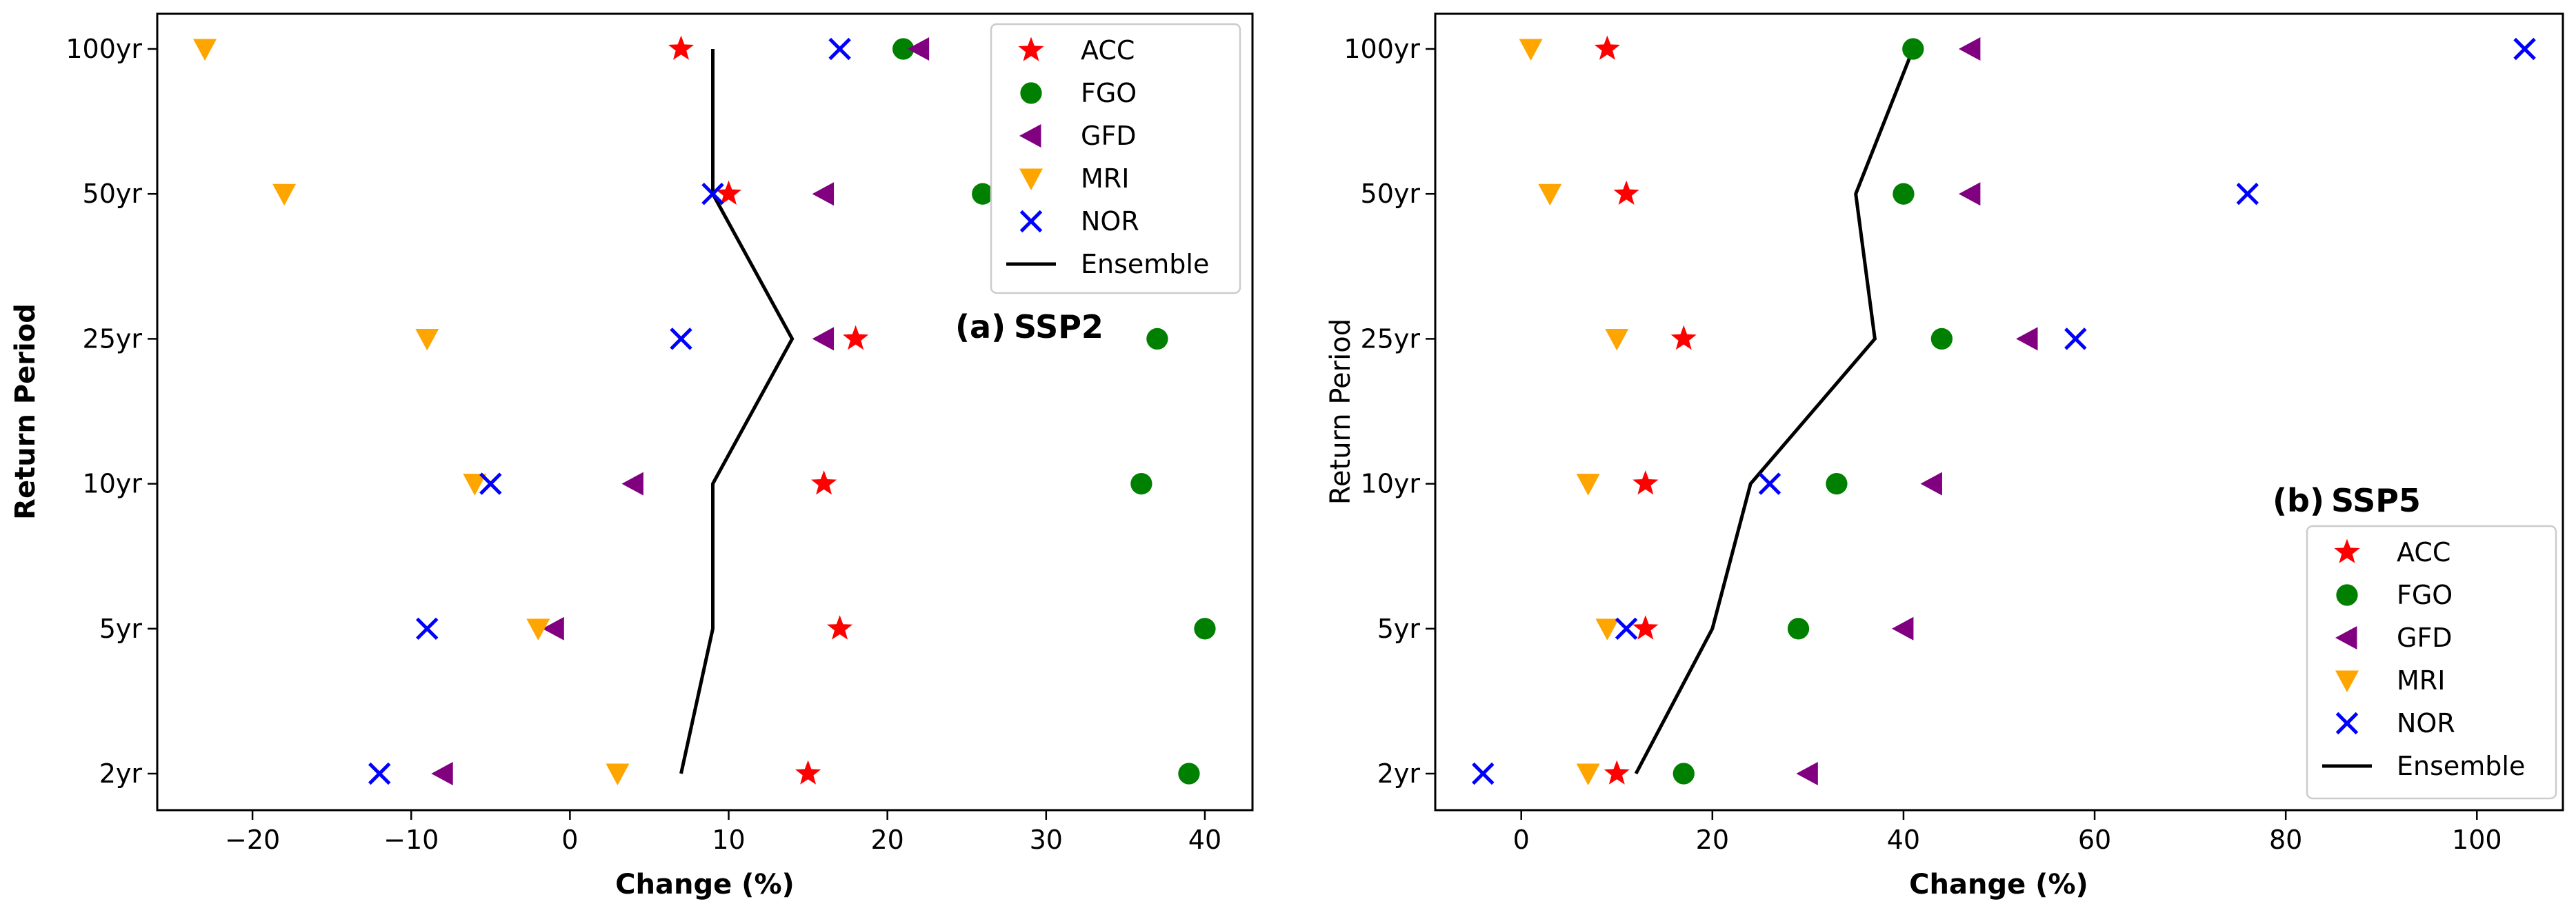 This screenshot has height=906, width=2576. I want to click on x-tick-label: 10, so click(729, 840).